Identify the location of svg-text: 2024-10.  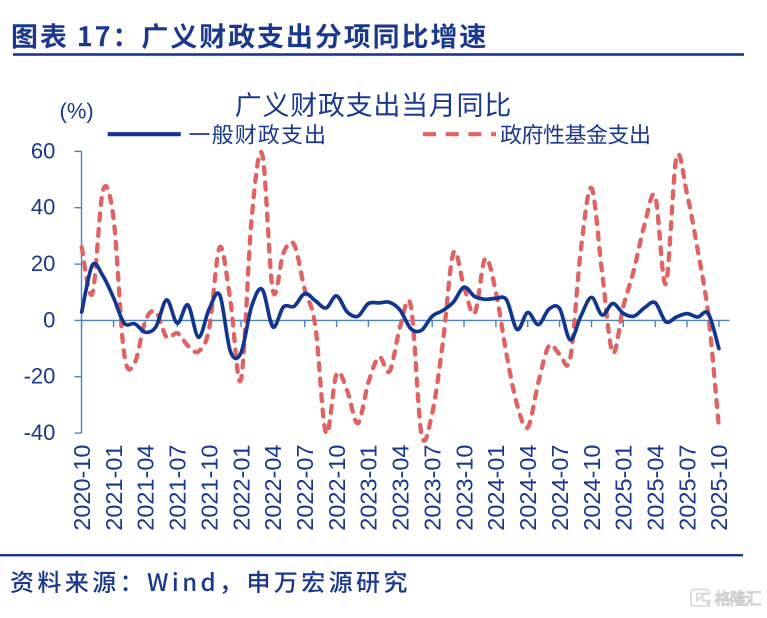
(592, 488).